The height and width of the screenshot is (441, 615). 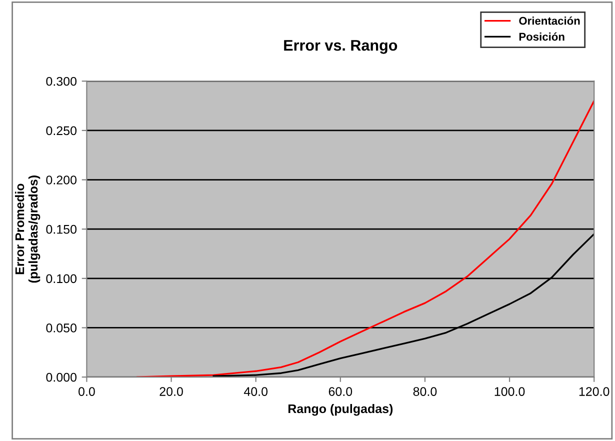 I want to click on y-tick-label: 0.050, so click(x=61, y=328).